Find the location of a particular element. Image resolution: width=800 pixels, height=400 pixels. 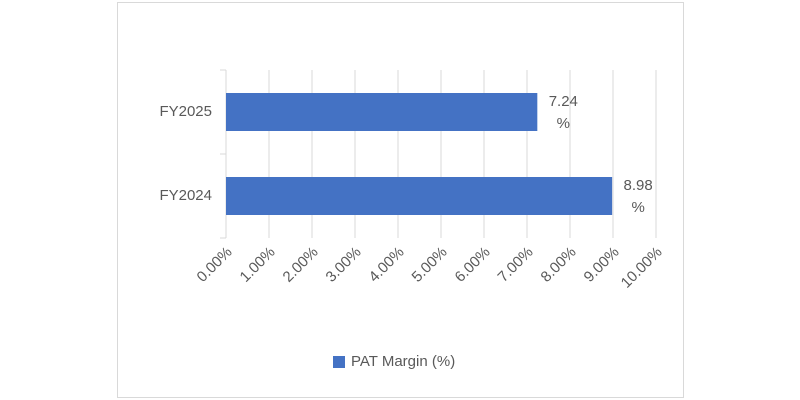

y-tick-label: FY2025 is located at coordinates (185, 111).